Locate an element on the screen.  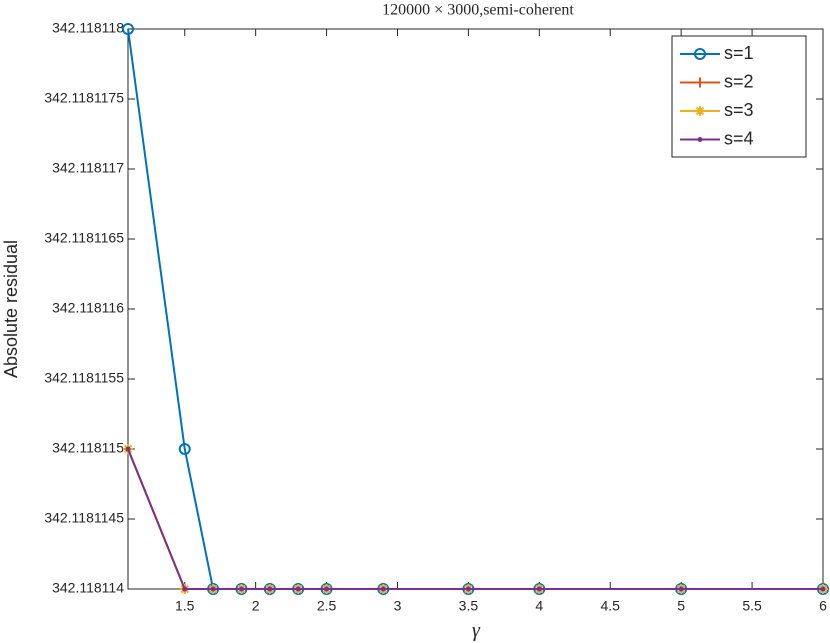
y-tick-label: 342.1181165 is located at coordinates (84, 238).